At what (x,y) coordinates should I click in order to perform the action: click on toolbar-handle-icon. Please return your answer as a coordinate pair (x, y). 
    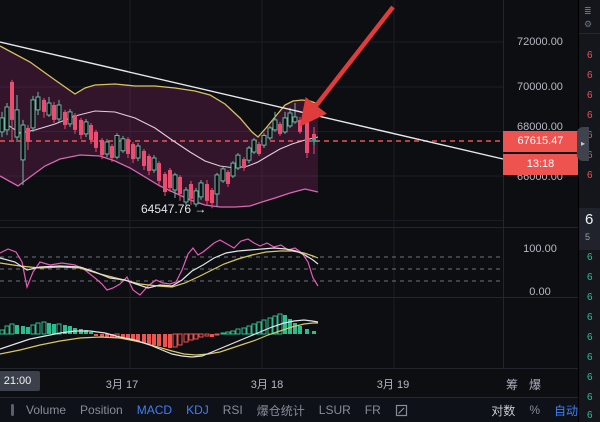
    Looking at the image, I should click on (12, 410).